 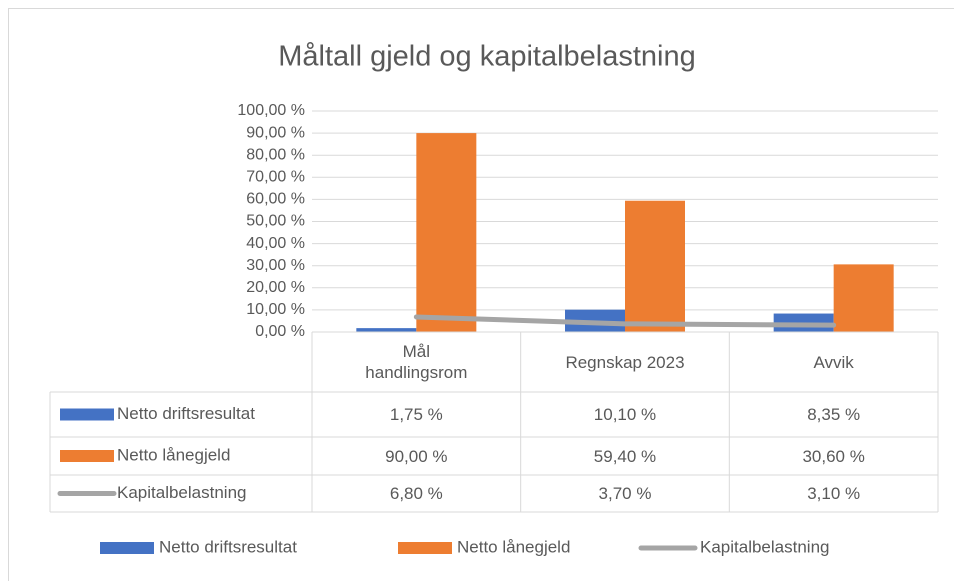 I want to click on category-label: Avvik, so click(x=833, y=362).